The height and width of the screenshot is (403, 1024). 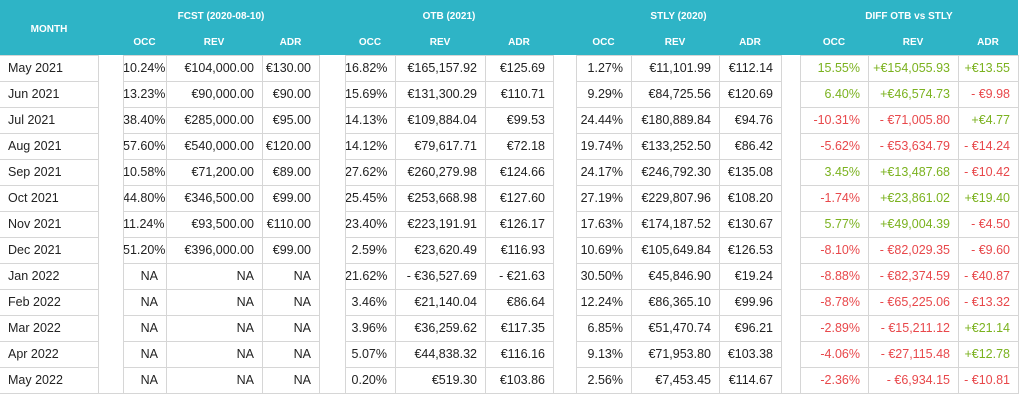 What do you see at coordinates (219, 146) in the screenshot?
I see `fcst-rev-cell: €540,000.00` at bounding box center [219, 146].